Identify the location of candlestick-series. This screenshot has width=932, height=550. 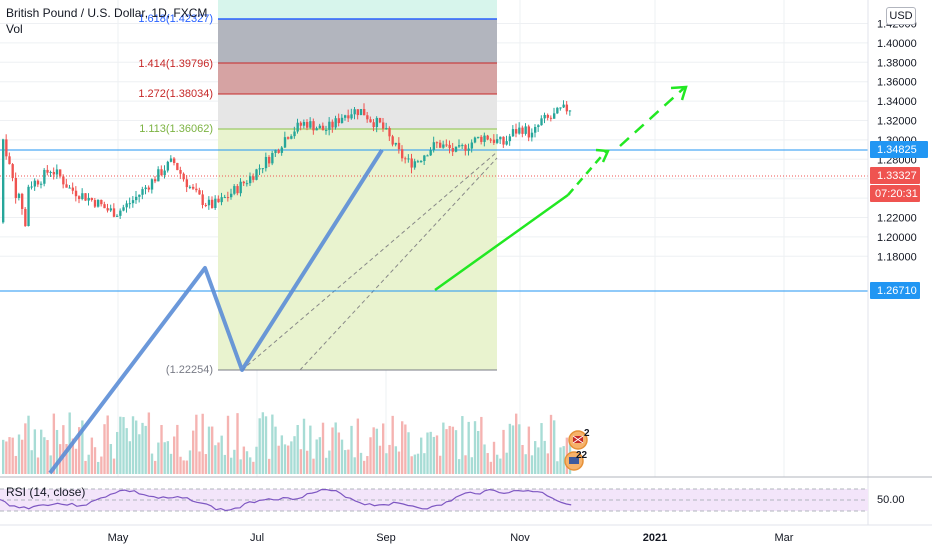
(287, 163).